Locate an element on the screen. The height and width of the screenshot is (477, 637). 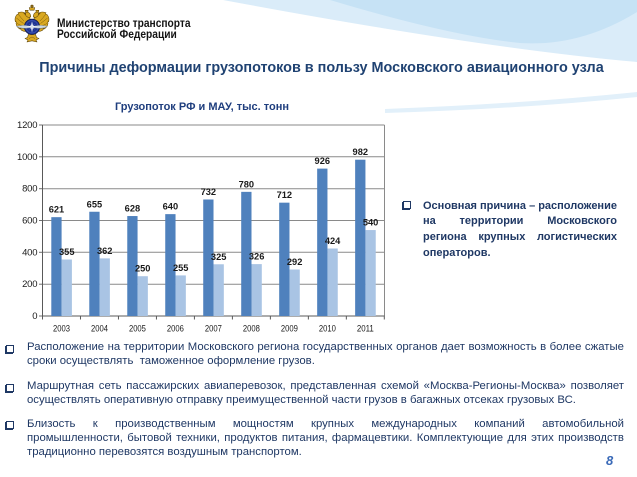
svg-text: 424 is located at coordinates (333, 241).